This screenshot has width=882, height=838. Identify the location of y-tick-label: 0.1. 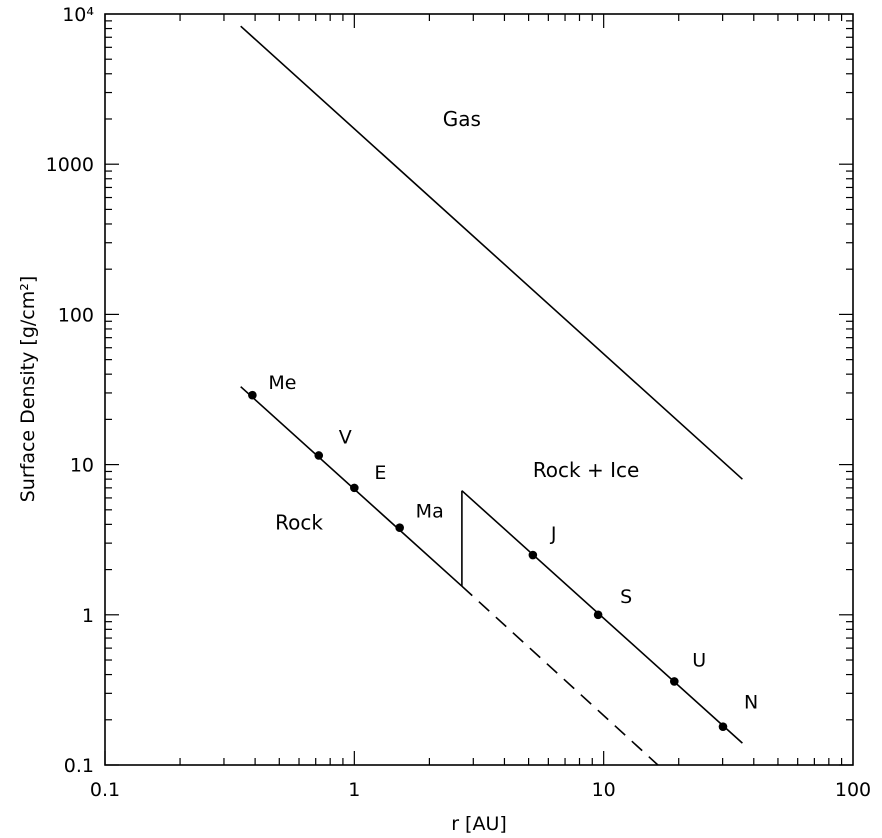
(79, 766).